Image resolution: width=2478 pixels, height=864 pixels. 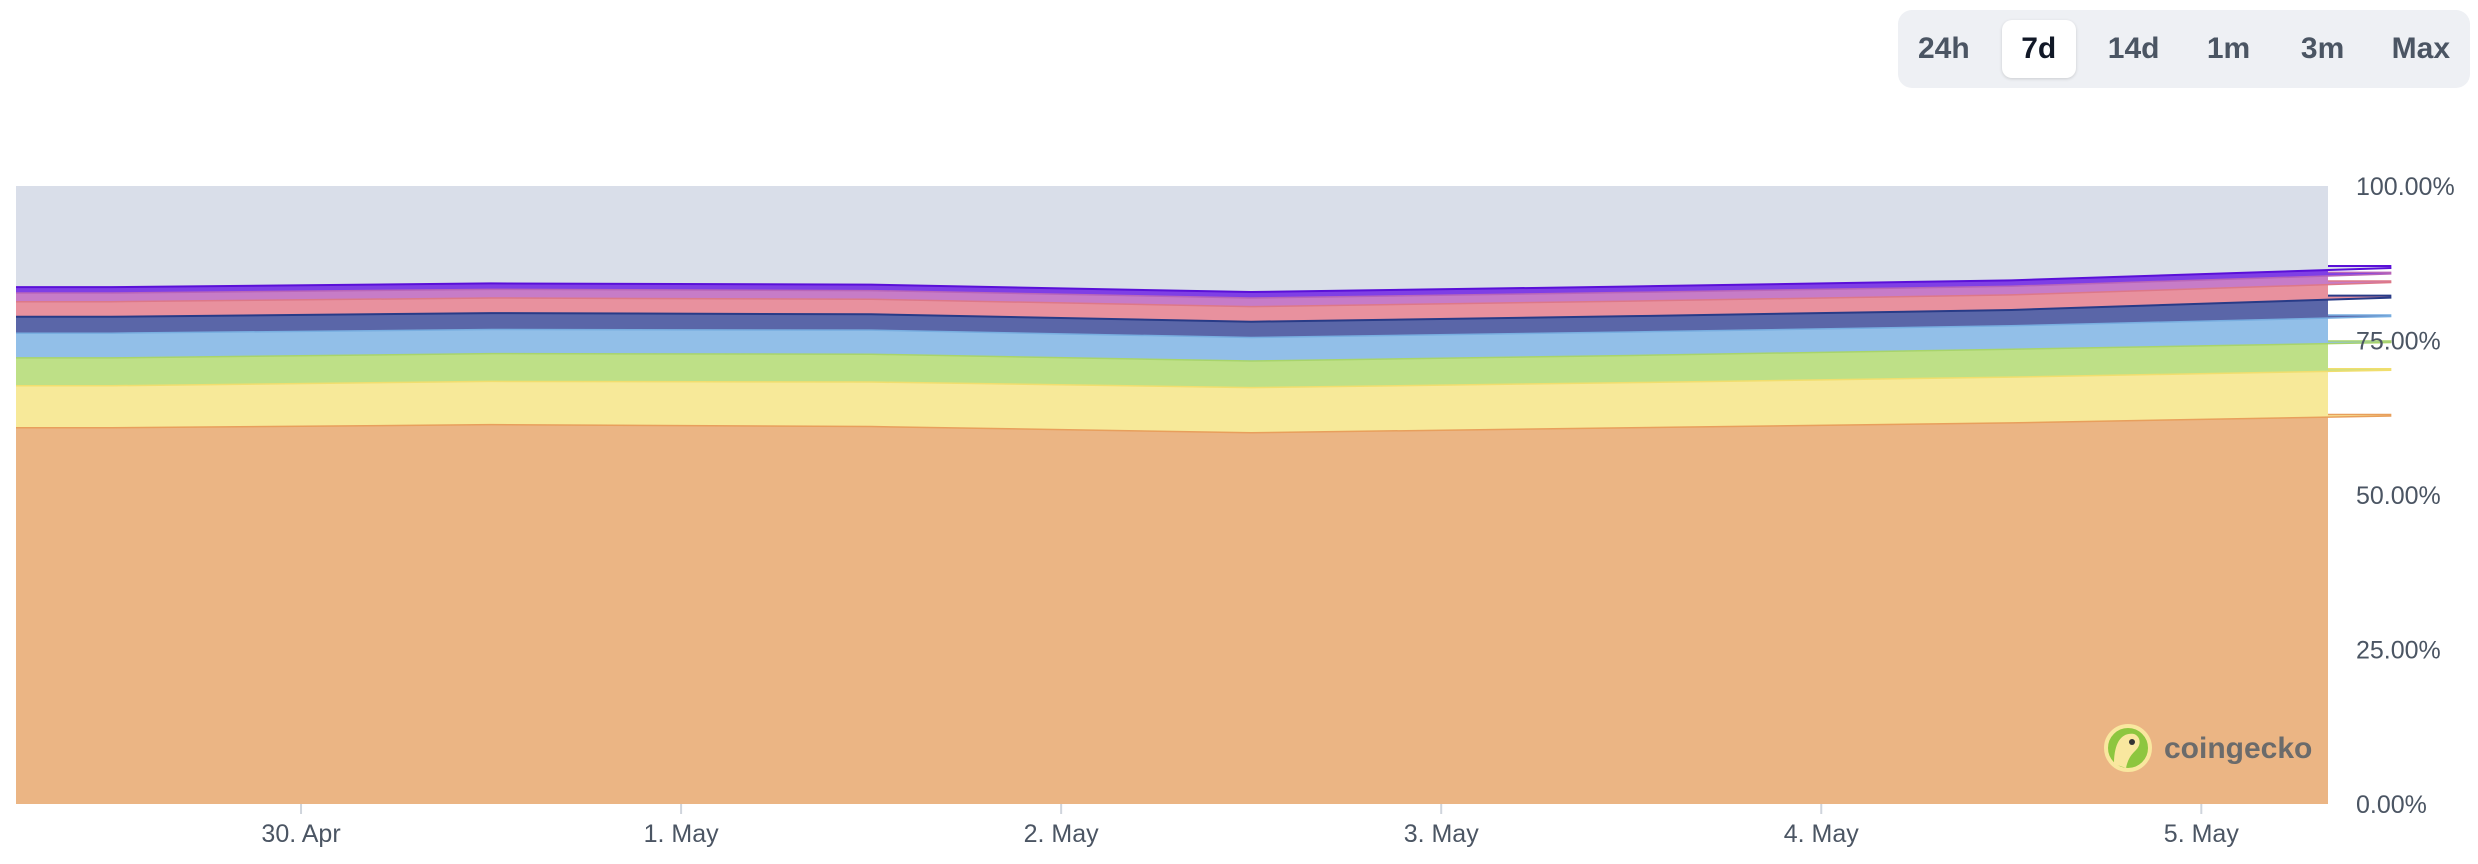 What do you see at coordinates (2184, 49) in the screenshot?
I see `time-range-selector: 24h 7d 14d 1m 3m Max` at bounding box center [2184, 49].